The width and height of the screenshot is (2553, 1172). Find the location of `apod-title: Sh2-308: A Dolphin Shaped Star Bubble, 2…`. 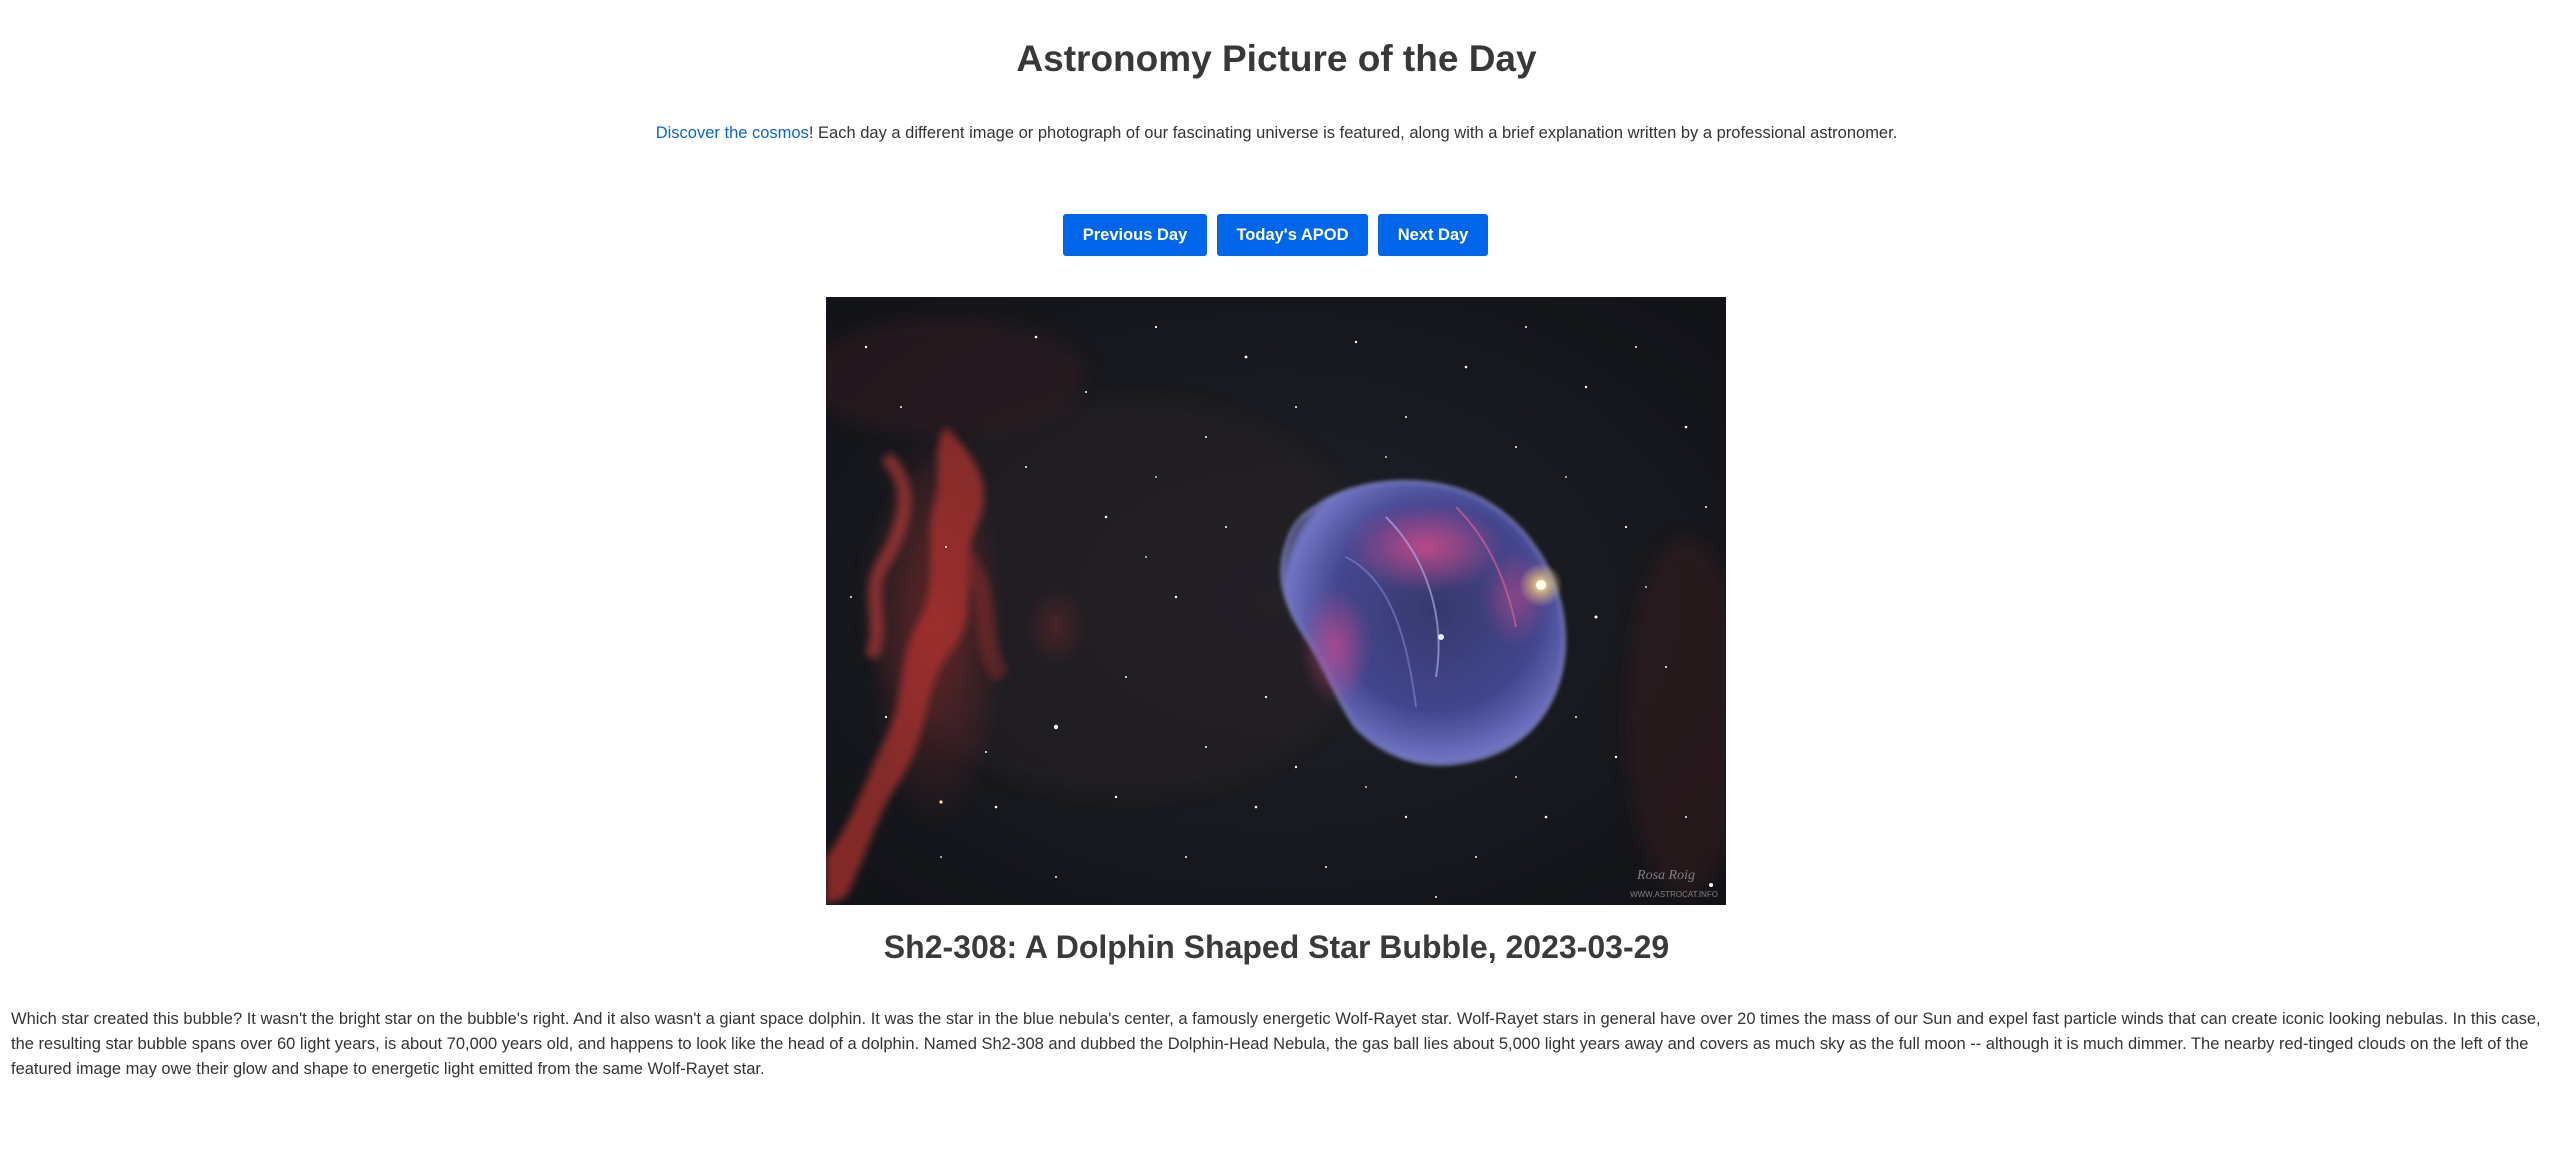

apod-title: Sh2-308: A Dolphin Shaped Star Bubble, 2… is located at coordinates (1276, 947).